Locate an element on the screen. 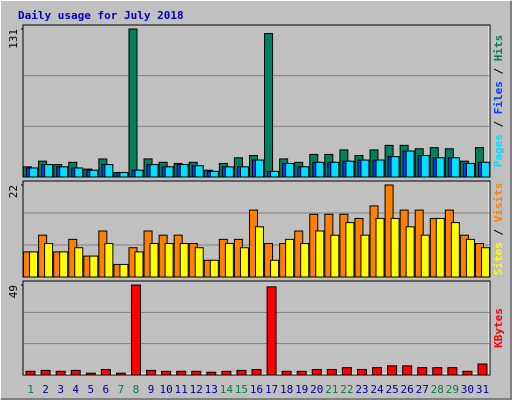  x-tick-label: 22 is located at coordinates (346, 389).